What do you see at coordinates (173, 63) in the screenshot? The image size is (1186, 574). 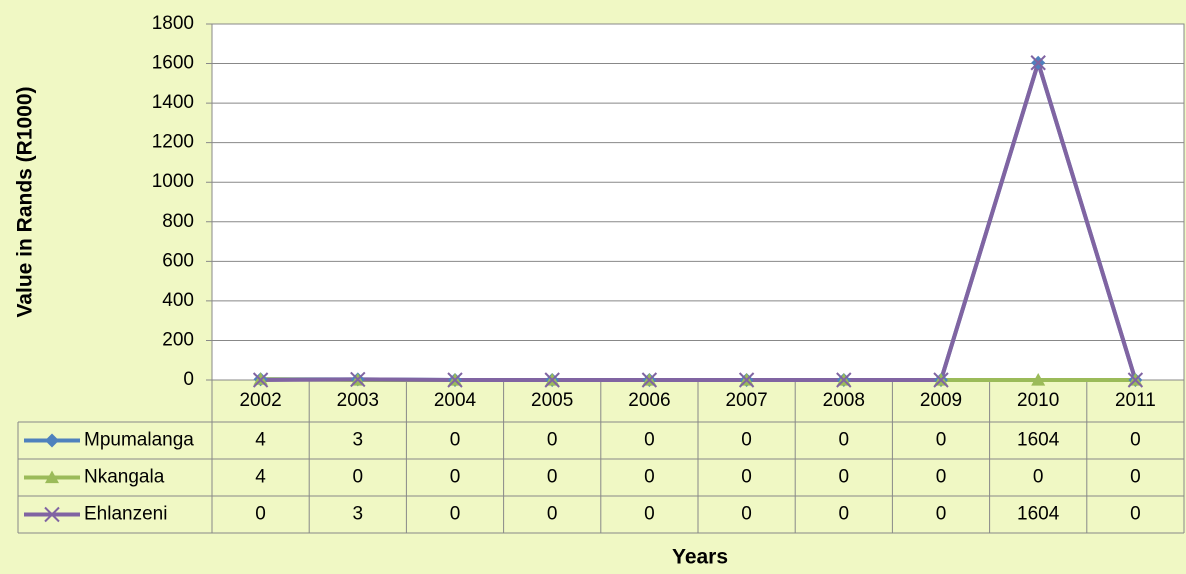 I see `y-tick-label: 1600` at bounding box center [173, 63].